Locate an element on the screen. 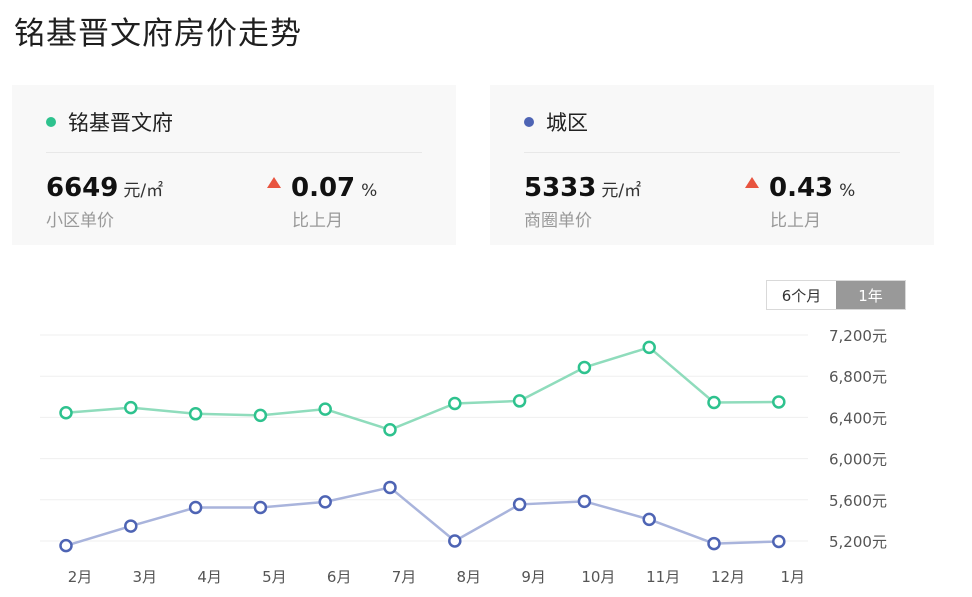  x-tick-label: 6月 is located at coordinates (339, 577).